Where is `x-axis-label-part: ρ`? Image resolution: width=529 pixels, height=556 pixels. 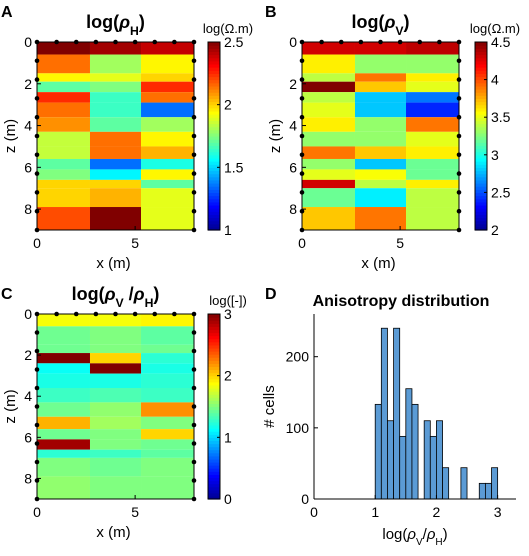
x-axis-label-part: ρ is located at coordinates (411, 534).